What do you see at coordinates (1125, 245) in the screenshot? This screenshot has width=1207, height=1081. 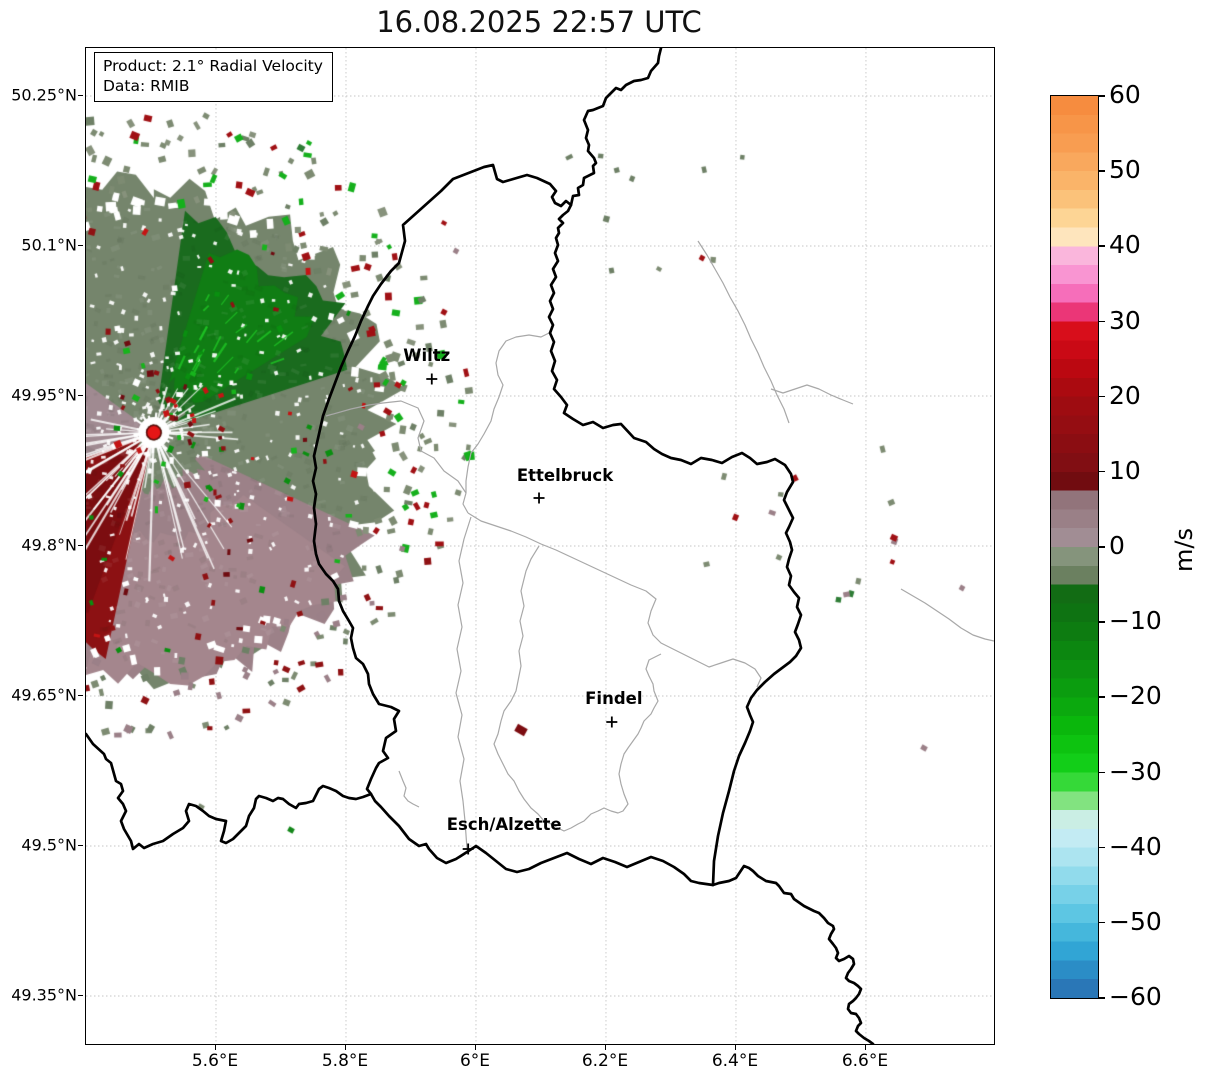 I see `colorbar-tick-label: 40` at bounding box center [1125, 245].